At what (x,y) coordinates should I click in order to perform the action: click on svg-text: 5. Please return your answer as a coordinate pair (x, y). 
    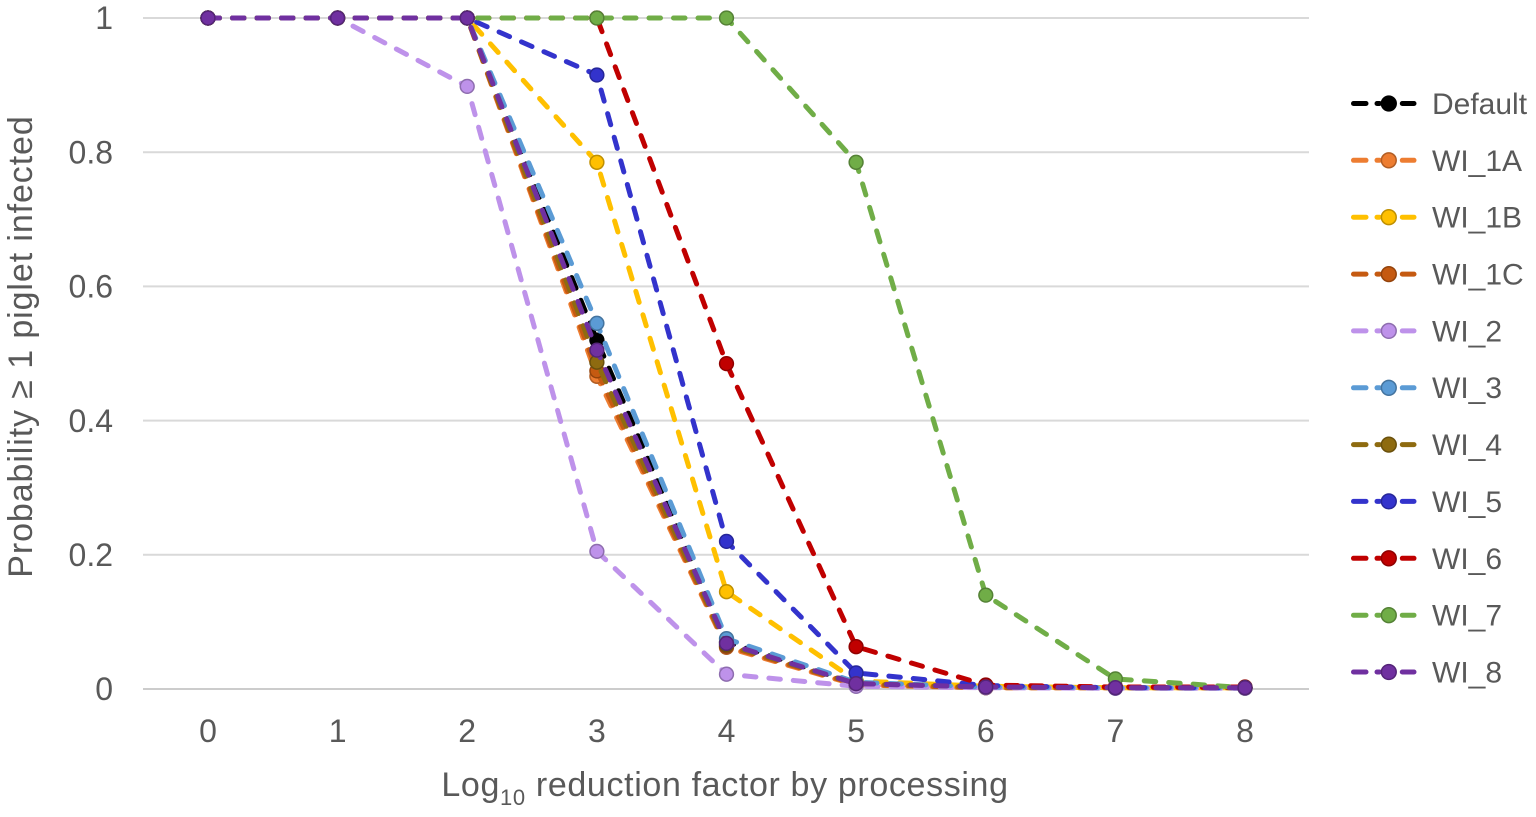
    Looking at the image, I should click on (856, 731).